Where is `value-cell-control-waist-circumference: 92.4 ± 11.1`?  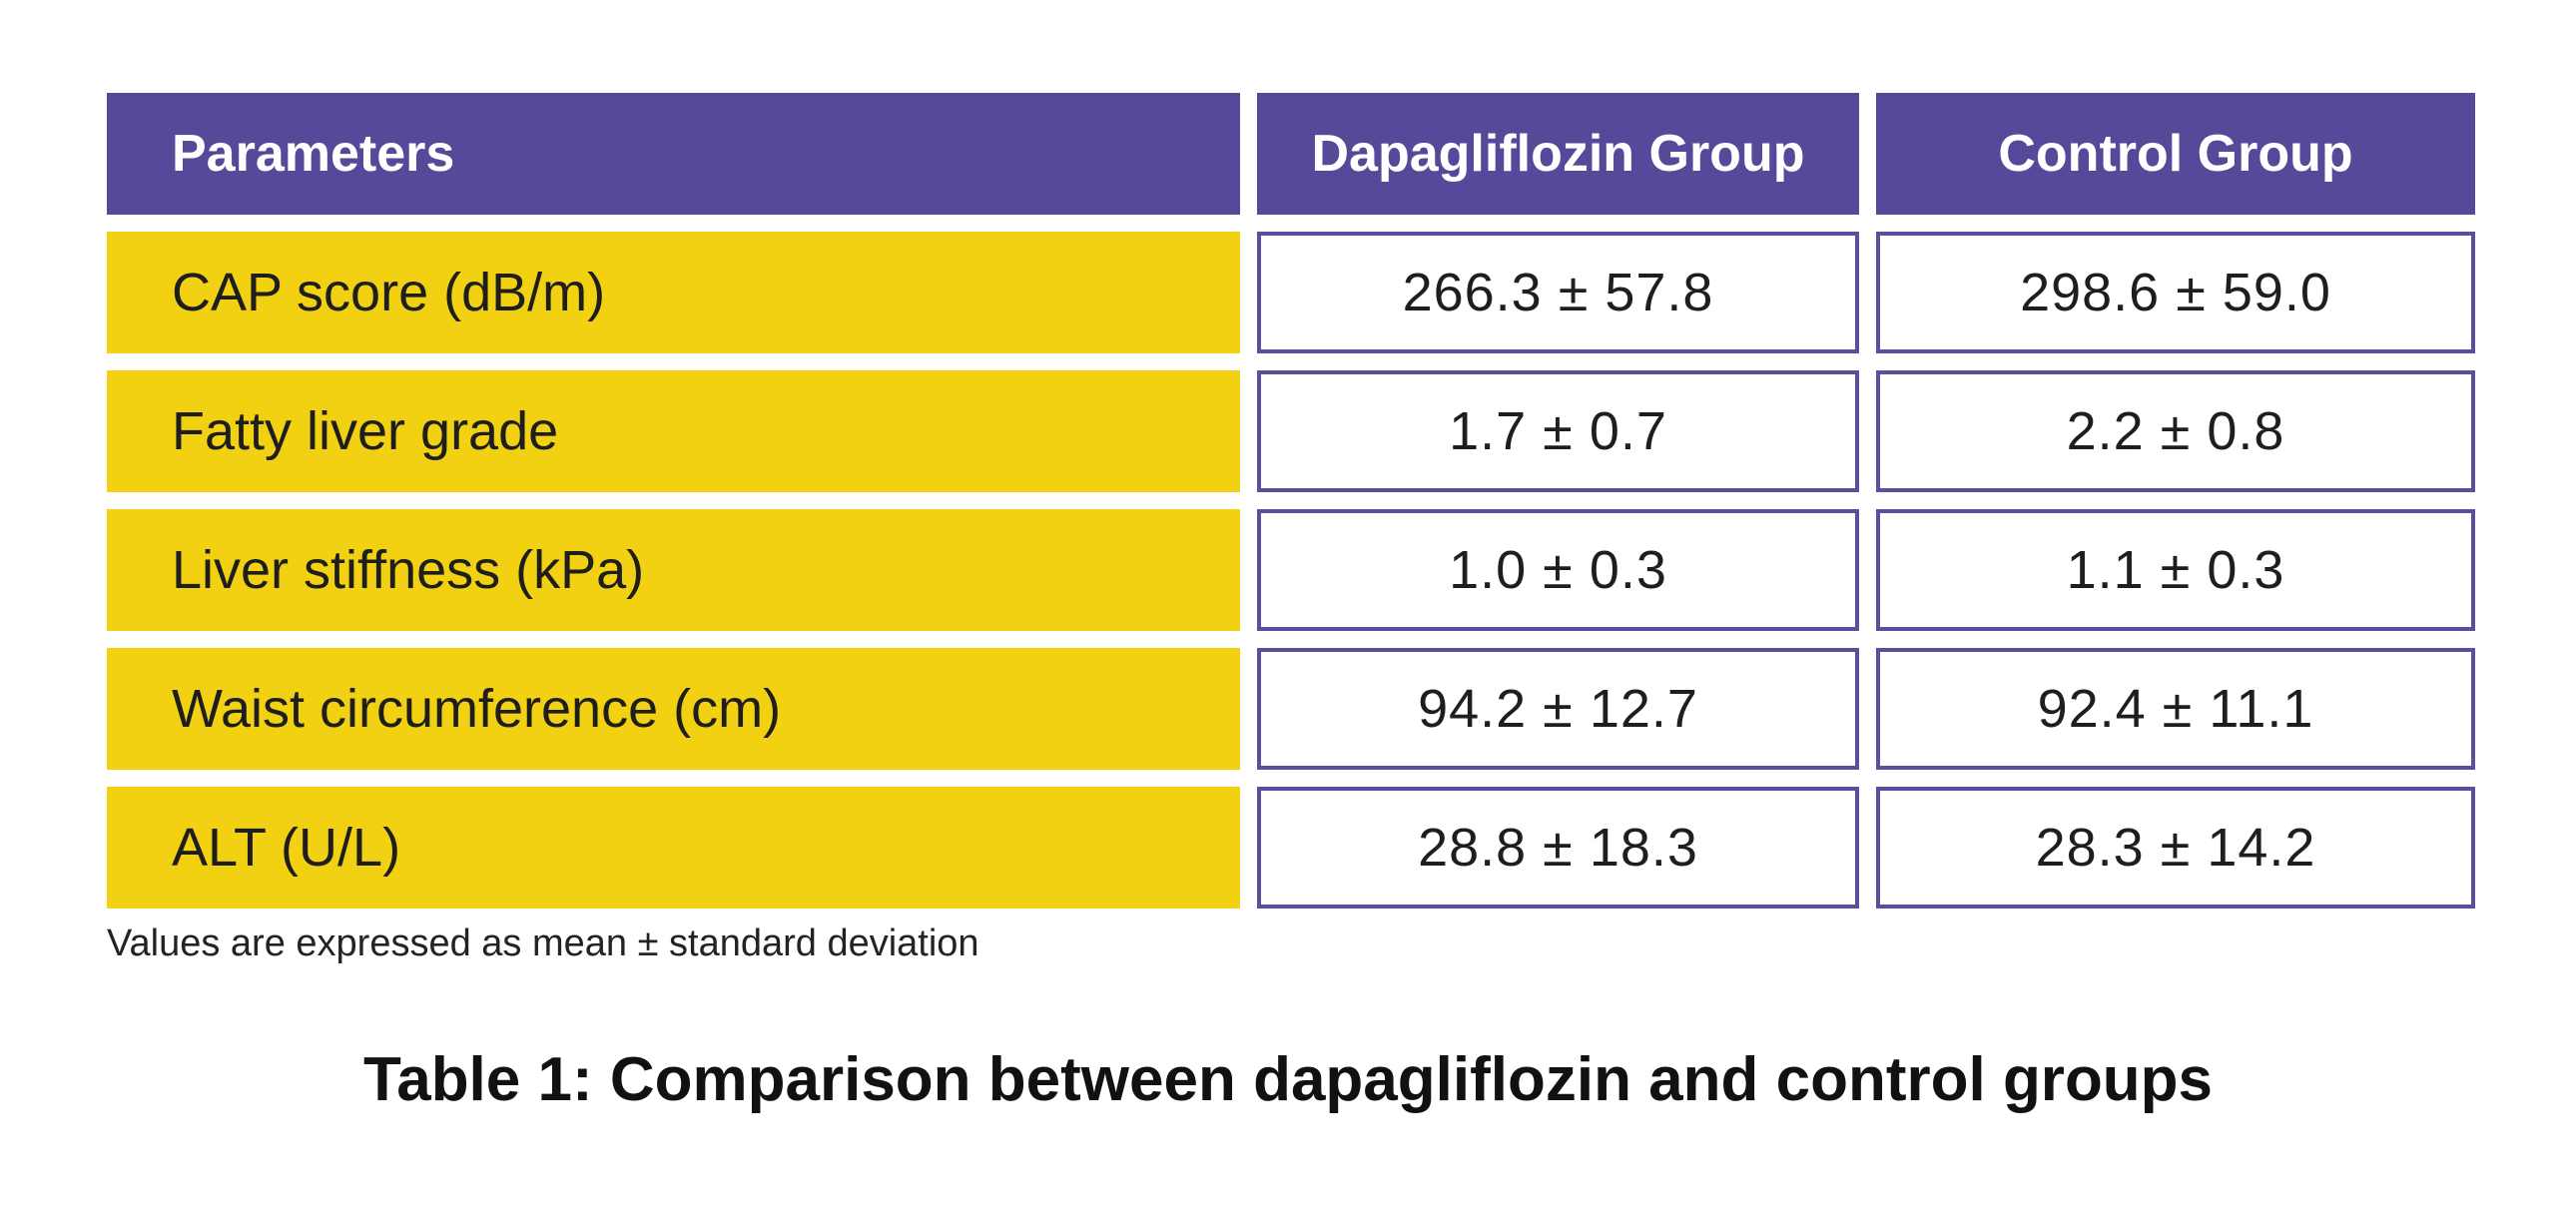
value-cell-control-waist-circumference: 92.4 ± 11.1 is located at coordinates (2175, 709).